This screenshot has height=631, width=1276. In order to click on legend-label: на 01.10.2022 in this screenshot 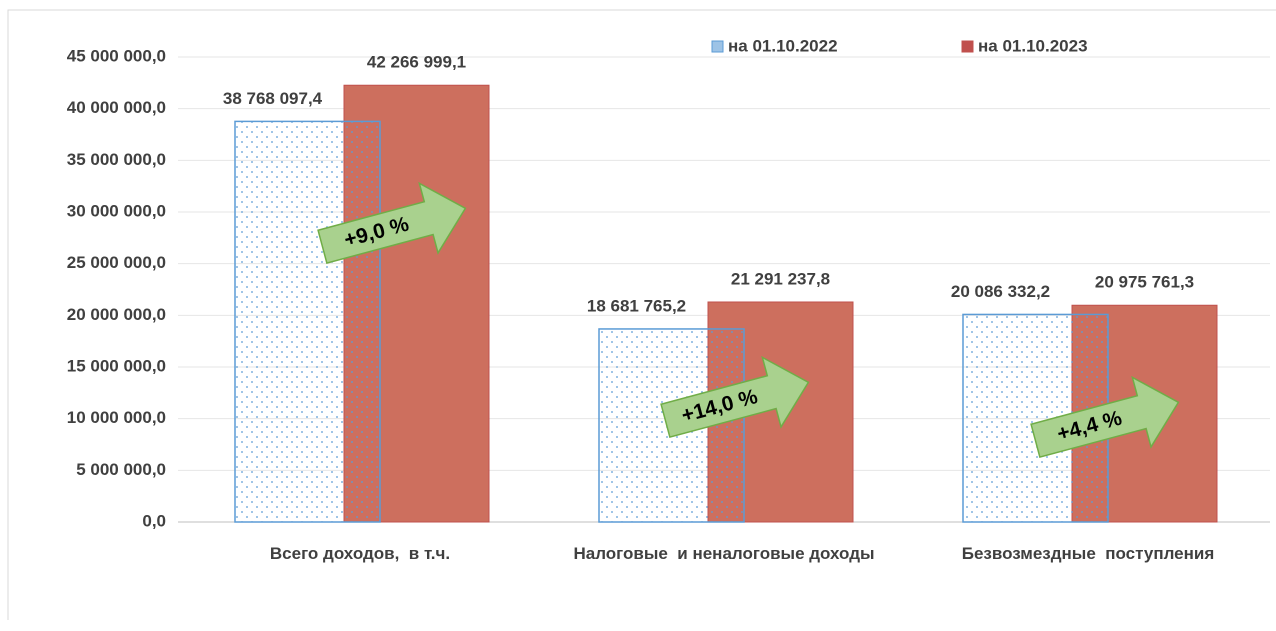, I will do `click(783, 45)`.